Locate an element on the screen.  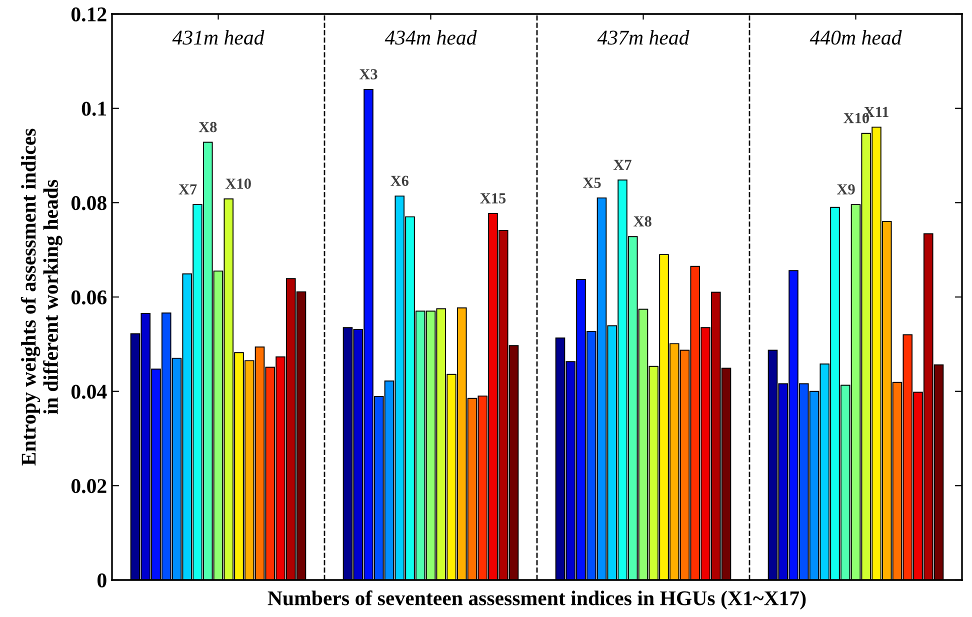
y-tick-label: 0.12 is located at coordinates (88, 14).